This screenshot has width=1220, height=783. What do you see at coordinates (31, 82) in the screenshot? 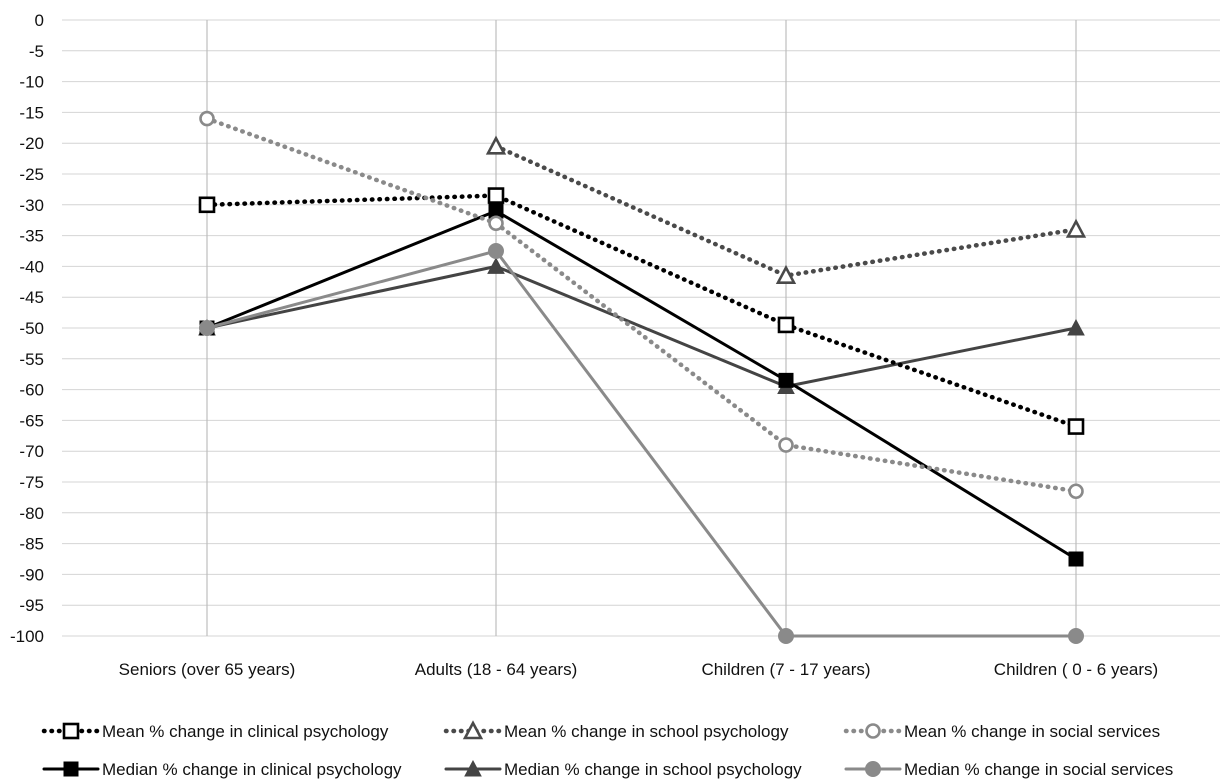
I see `y-tick-label: -10` at bounding box center [31, 82].